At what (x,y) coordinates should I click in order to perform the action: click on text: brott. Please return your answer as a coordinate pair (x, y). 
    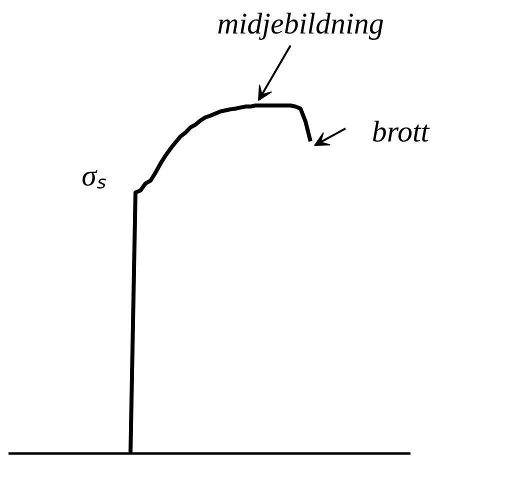
    Looking at the image, I should click on (401, 132).